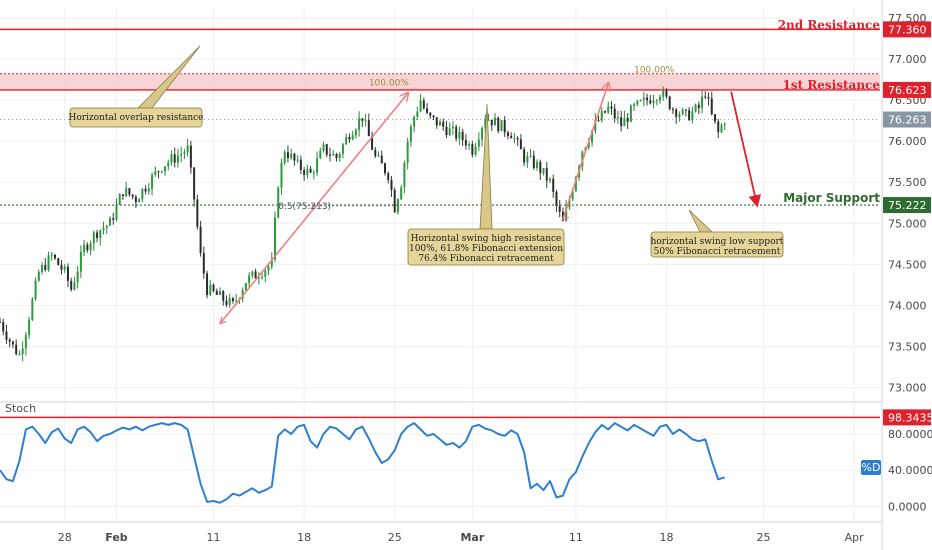  Describe the element at coordinates (871, 467) in the screenshot. I see `stochastic-d-badge` at that location.